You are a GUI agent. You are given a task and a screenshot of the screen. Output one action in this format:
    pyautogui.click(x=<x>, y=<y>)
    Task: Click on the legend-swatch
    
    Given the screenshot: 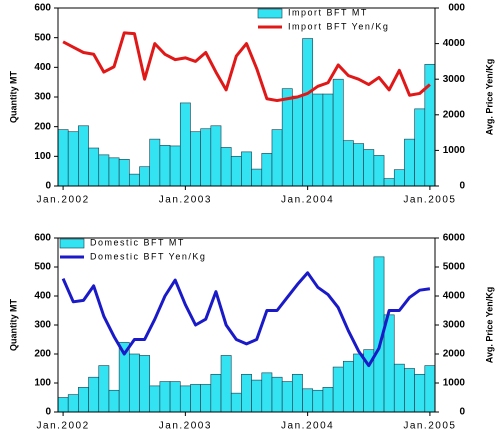 What is the action you would take?
    pyautogui.click(x=270, y=13)
    